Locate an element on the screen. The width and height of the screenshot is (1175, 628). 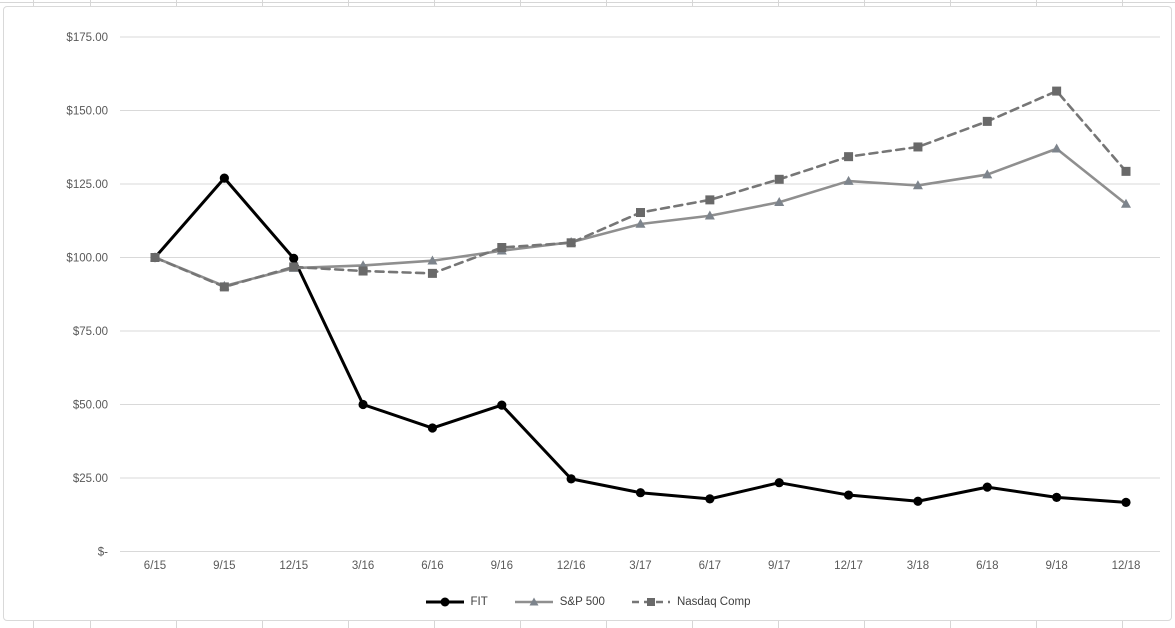
x-axis-tick-label: 12/18 is located at coordinates (1126, 566).